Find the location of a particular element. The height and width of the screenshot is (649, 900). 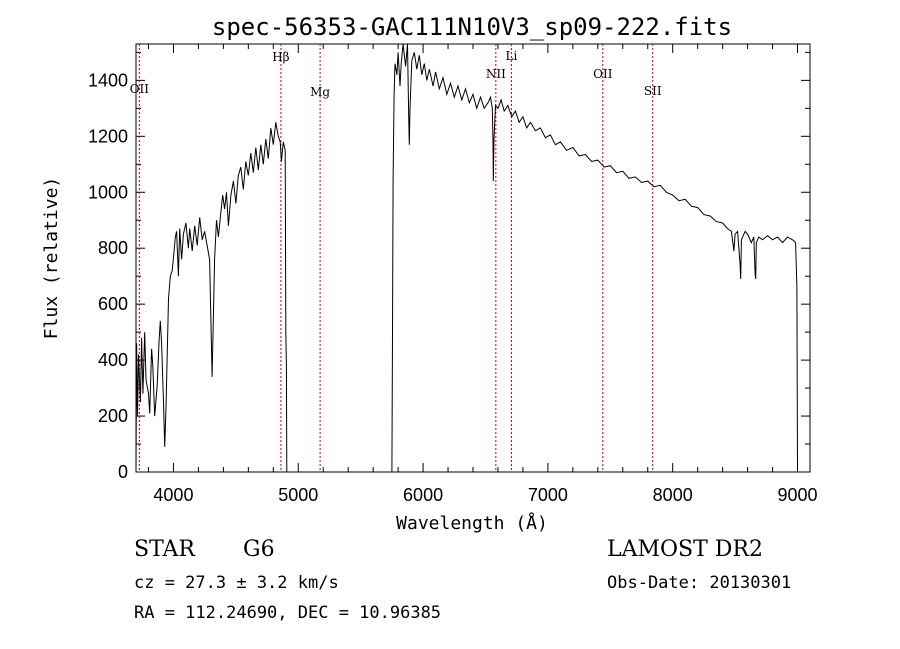

x-axis-label: Wavelength (Å) is located at coordinates (472, 523).